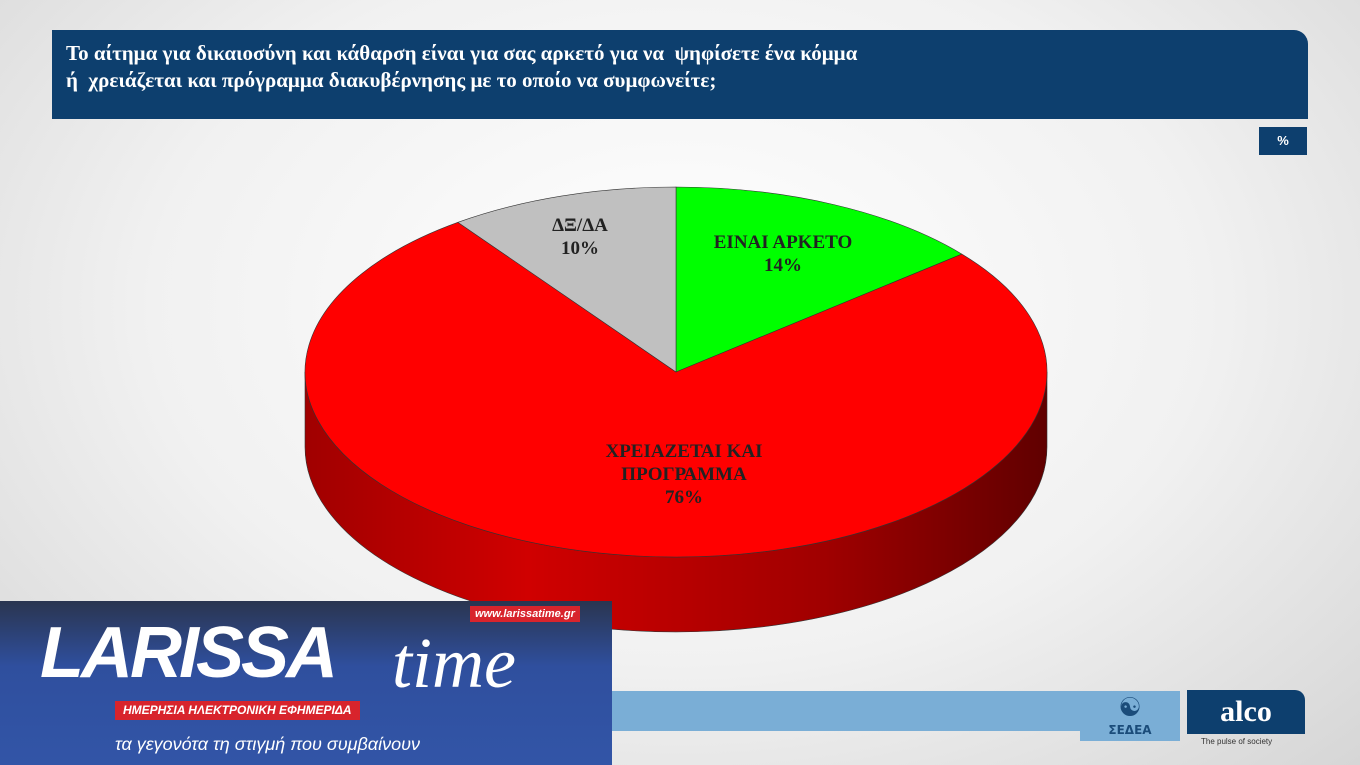 The height and width of the screenshot is (765, 1360). I want to click on slice-label-program: ΧΡΕΙΑΖΕΤΑΙ ΚΑΙ ΠΡΟΓΡΑΜΜΑ 76%, so click(684, 474).